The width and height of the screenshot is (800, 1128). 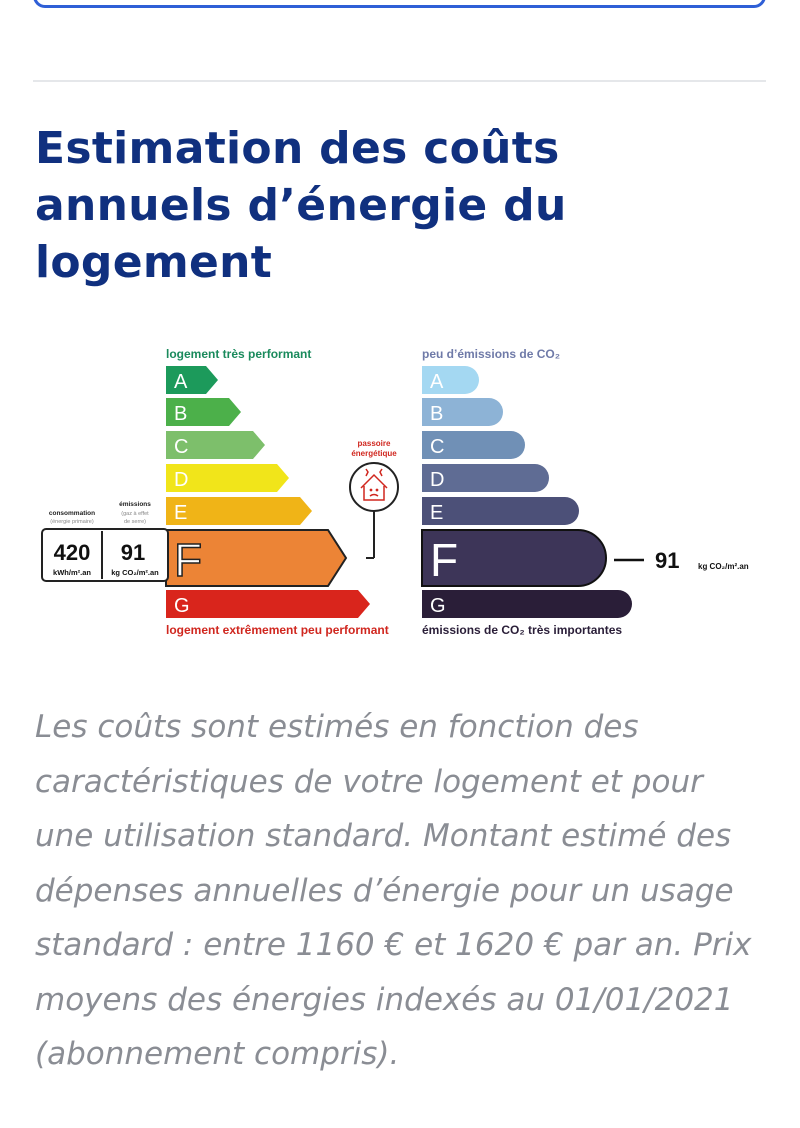 What do you see at coordinates (277, 630) in the screenshot?
I see `energy-bottom-label: logement extrêmement peu performant` at bounding box center [277, 630].